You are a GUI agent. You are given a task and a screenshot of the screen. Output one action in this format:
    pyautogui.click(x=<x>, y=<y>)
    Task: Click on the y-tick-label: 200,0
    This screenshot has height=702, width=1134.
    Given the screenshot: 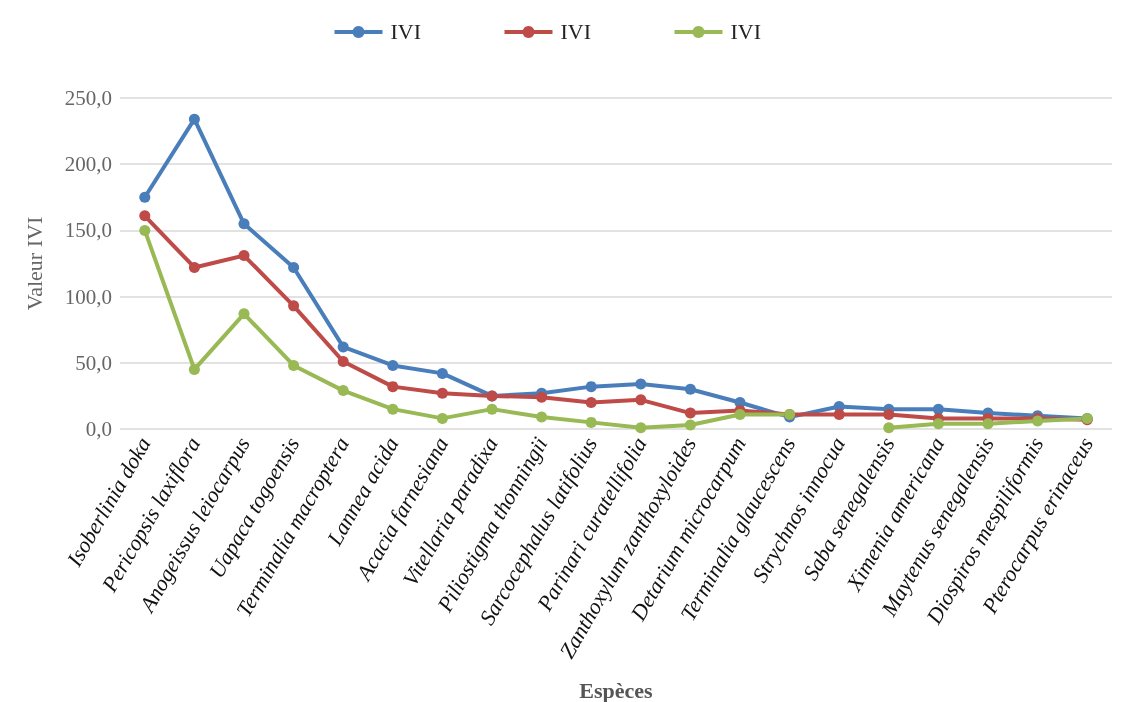 What is the action you would take?
    pyautogui.click(x=88, y=164)
    